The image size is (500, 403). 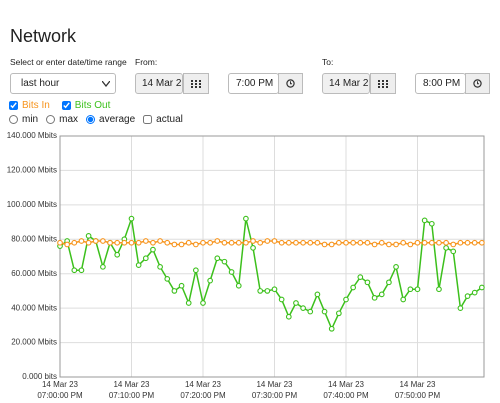 I want to click on preset-select: last hour, so click(x=63, y=83).